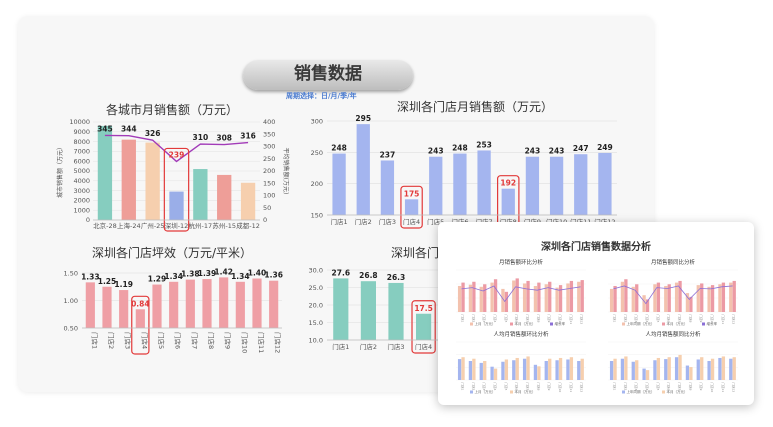 Image resolution: width=773 pixels, height=427 pixels. I want to click on data-label: 237, so click(388, 154).